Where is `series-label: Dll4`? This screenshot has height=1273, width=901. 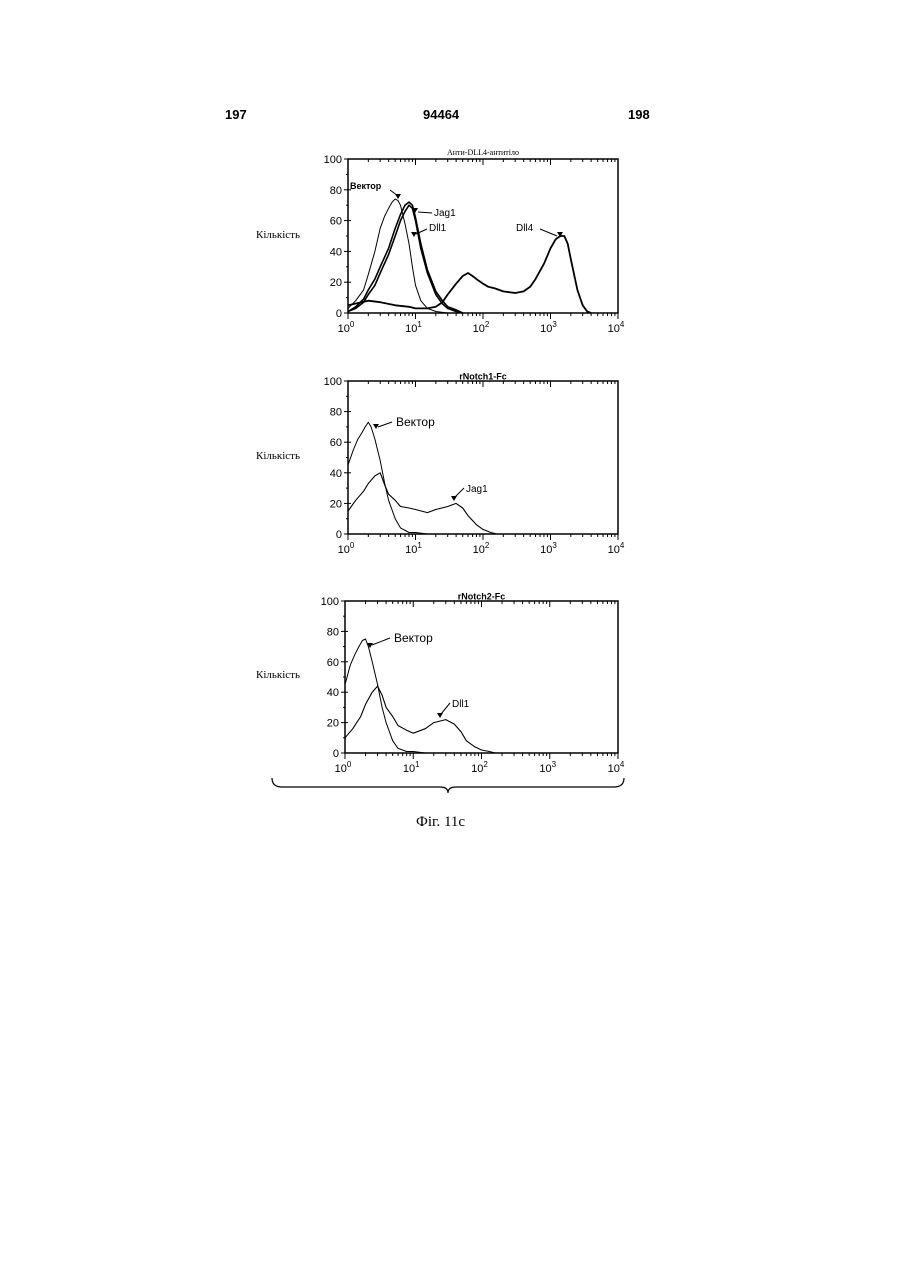 series-label: Dll4 is located at coordinates (525, 228).